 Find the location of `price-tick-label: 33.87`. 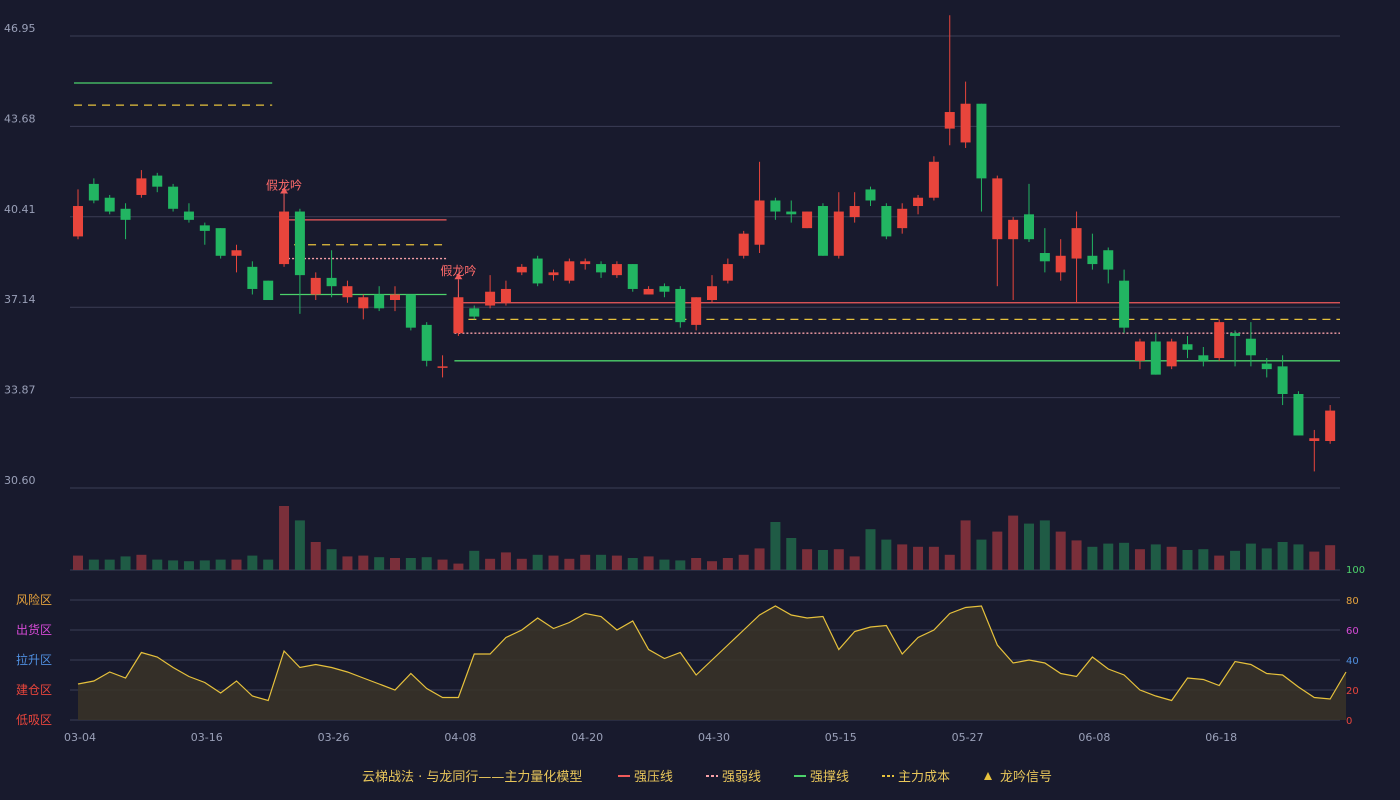

price-tick-label: 33.87 is located at coordinates (20, 390).